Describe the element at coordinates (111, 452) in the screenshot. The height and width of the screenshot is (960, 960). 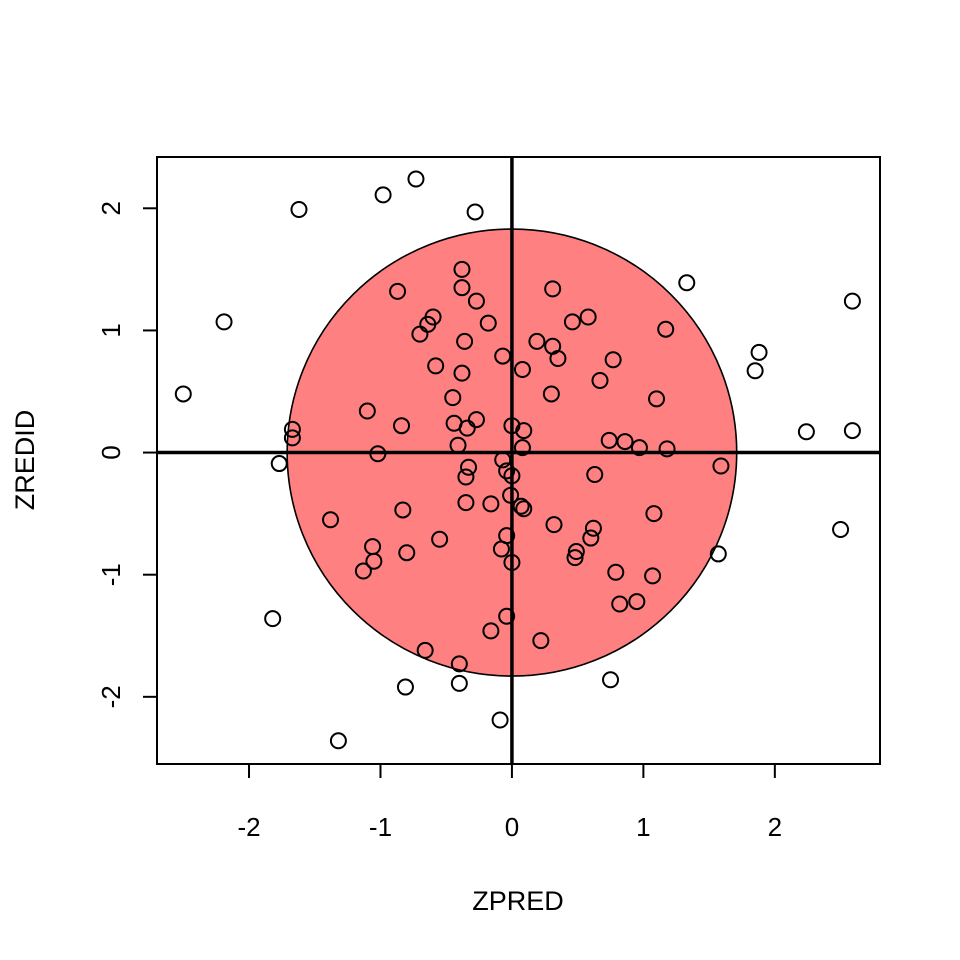
I see `y-tick-label: 0` at that location.